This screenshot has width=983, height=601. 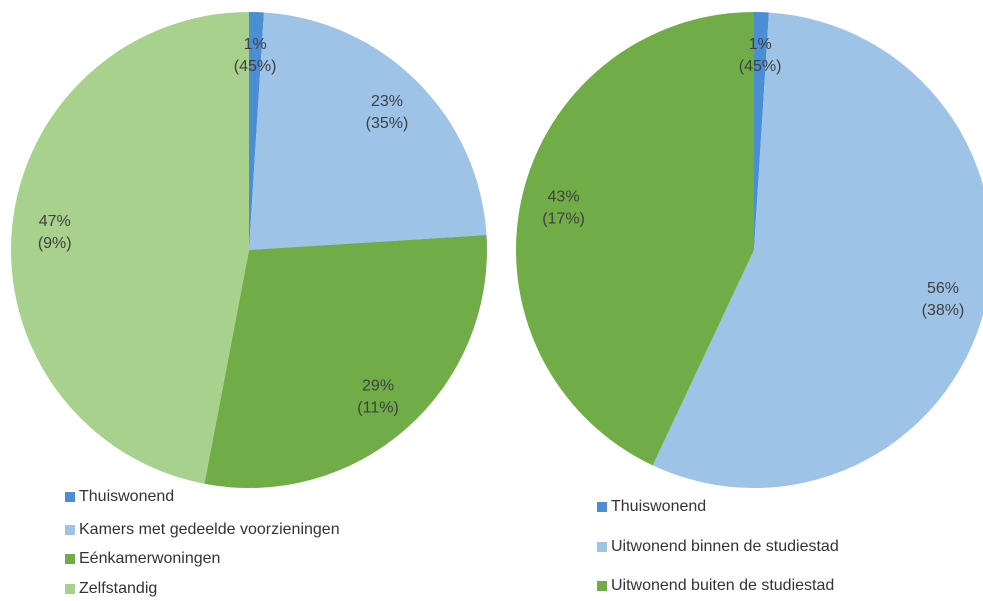 What do you see at coordinates (563, 219) in the screenshot?
I see `data-label-secondary: (17%)` at bounding box center [563, 219].